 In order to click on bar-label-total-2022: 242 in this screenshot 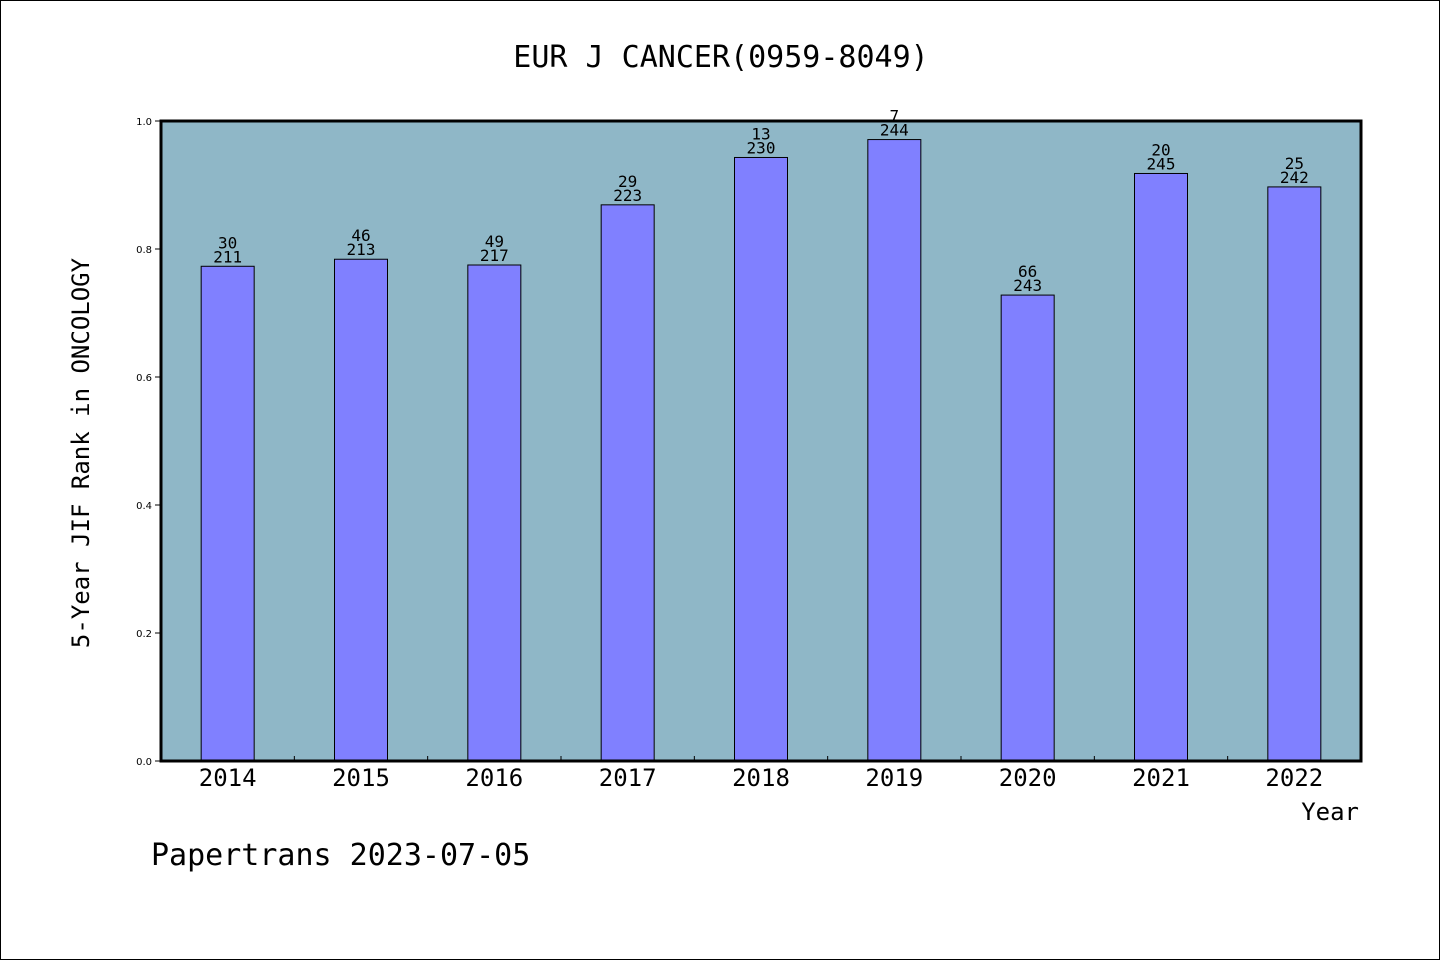, I will do `click(1294, 177)`.